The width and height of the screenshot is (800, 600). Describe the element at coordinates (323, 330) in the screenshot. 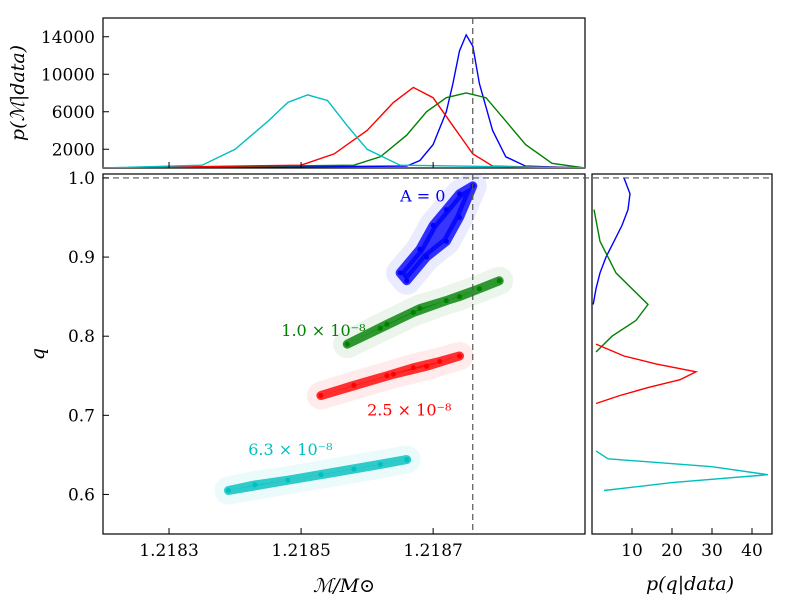

I see `series-annotation: 1.0 × 10⁻⁸` at that location.